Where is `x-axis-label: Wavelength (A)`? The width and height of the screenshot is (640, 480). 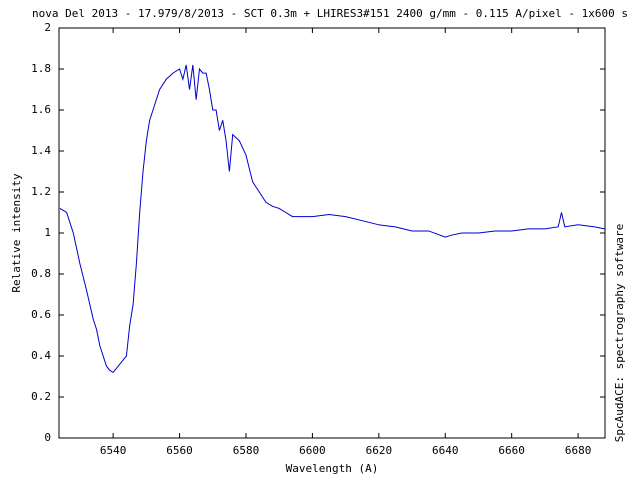
x-axis-label: Wavelength (A) is located at coordinates (332, 468).